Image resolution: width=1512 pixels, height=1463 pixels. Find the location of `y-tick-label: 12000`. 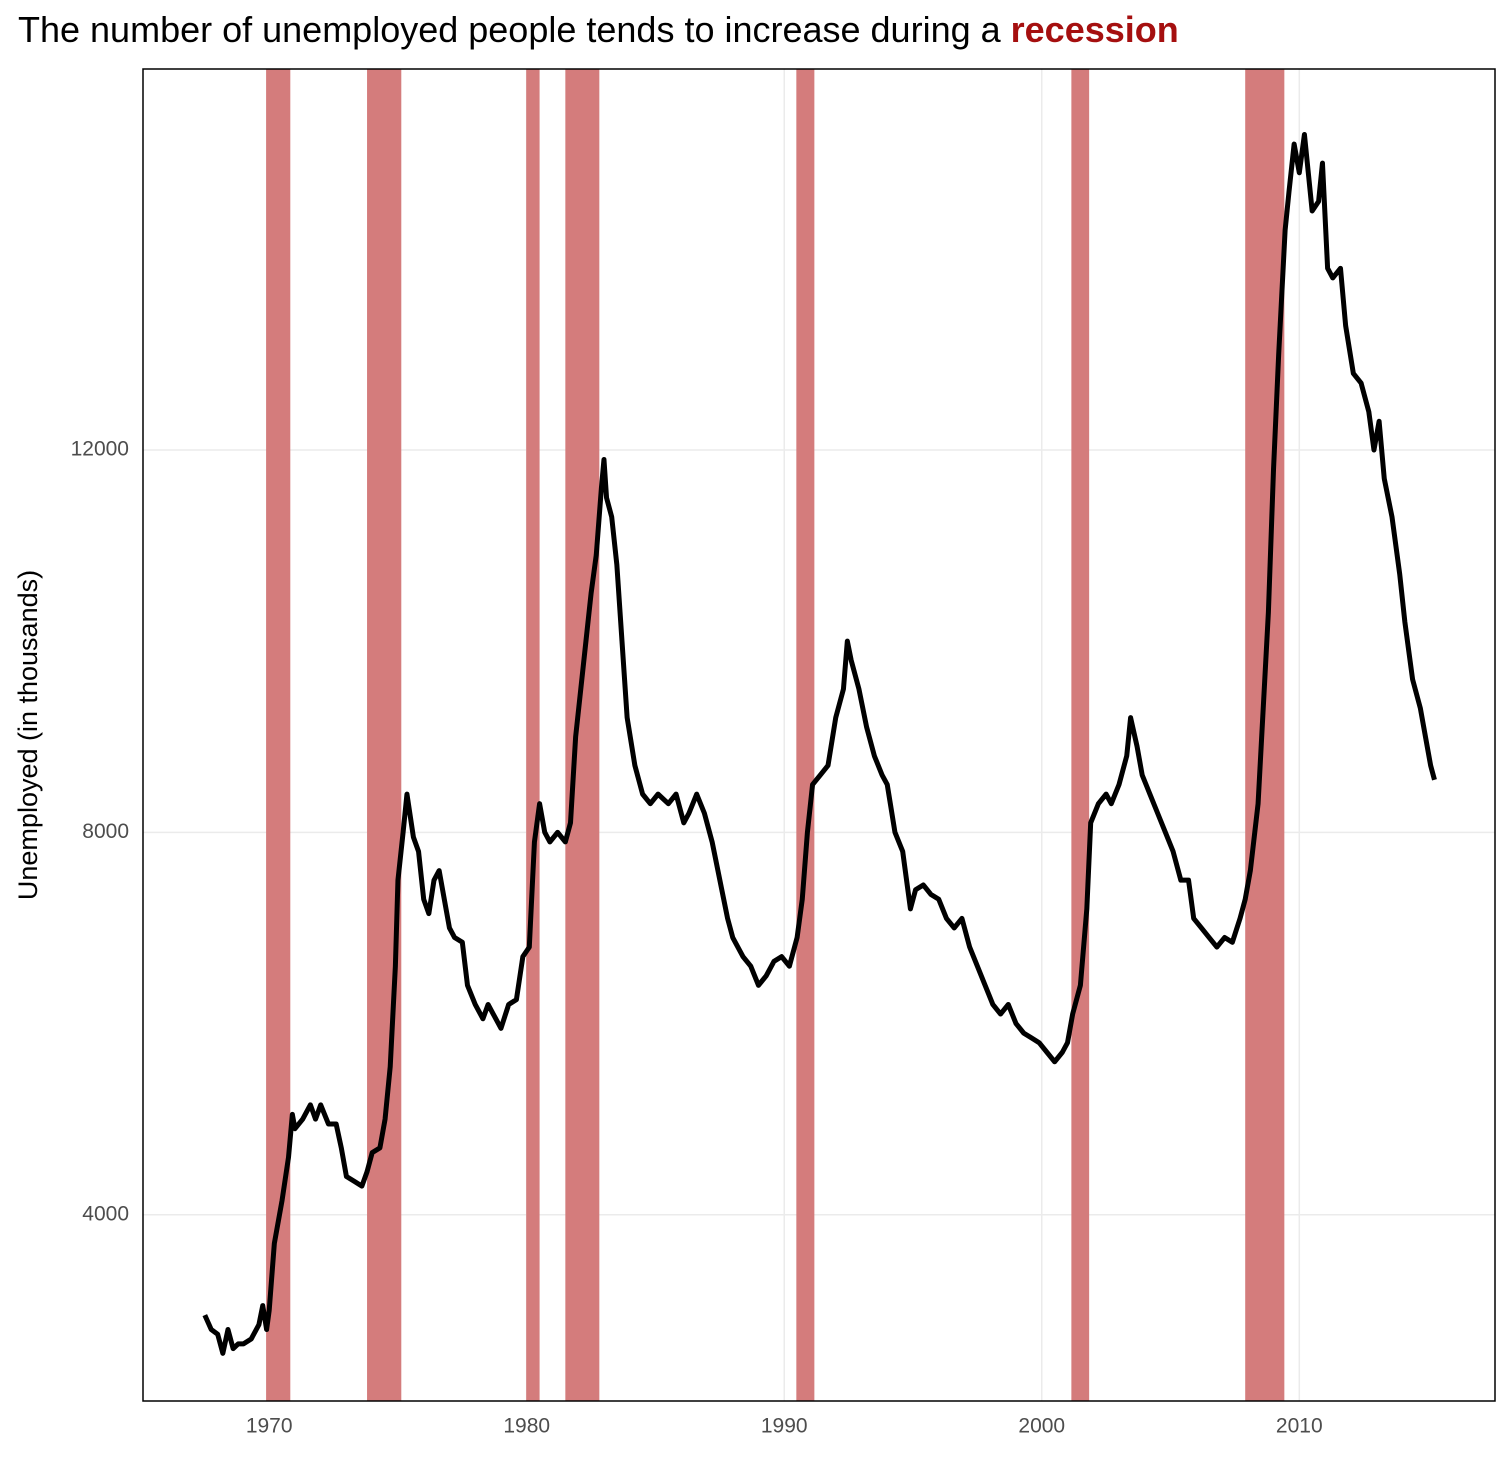

y-tick-label: 12000 is located at coordinates (100, 449).